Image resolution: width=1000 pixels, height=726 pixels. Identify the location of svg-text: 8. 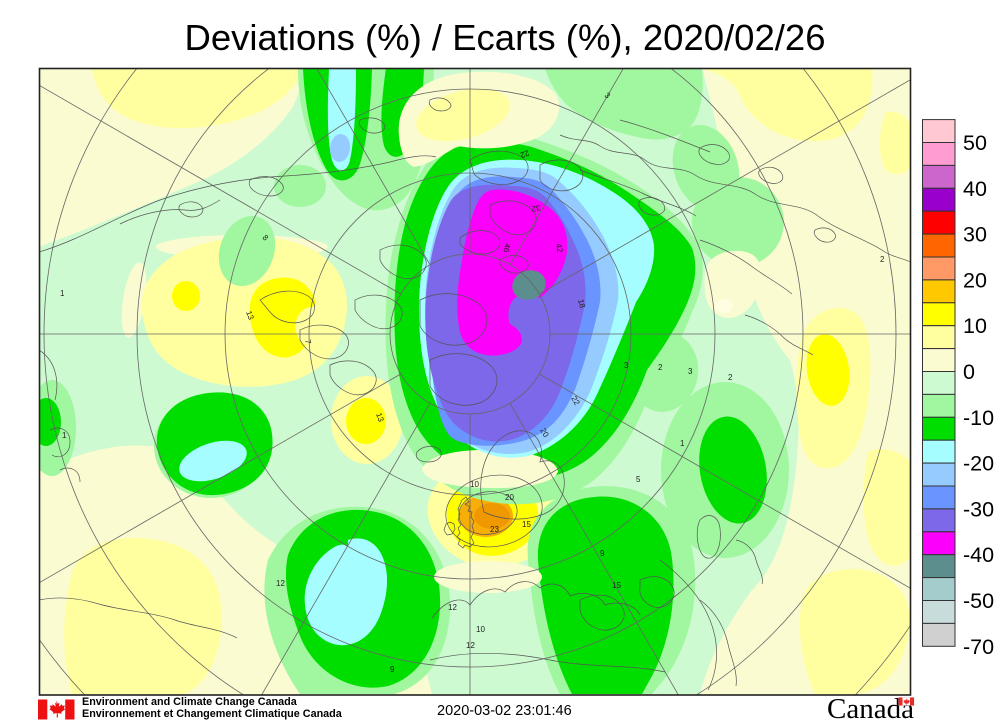
(266, 238).